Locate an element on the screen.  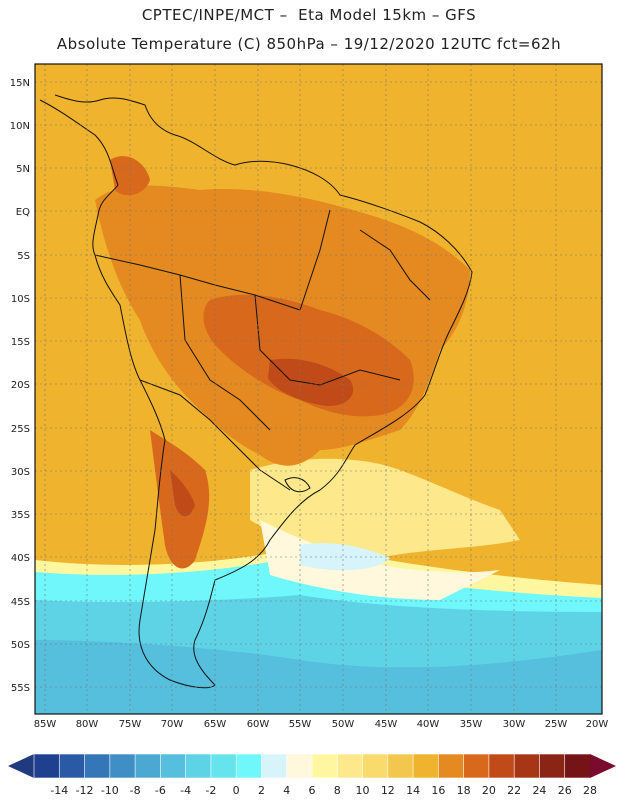
lon-label: 40W is located at coordinates (428, 724).